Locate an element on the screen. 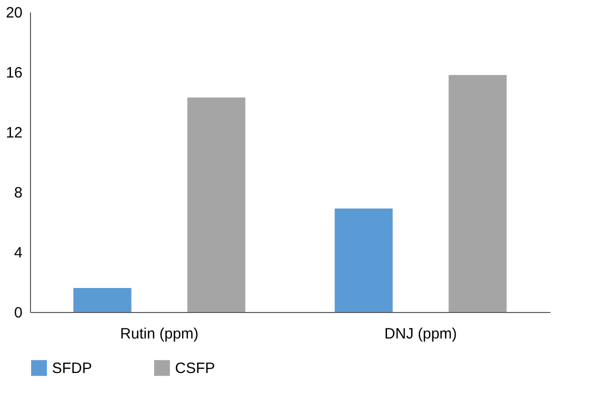 This screenshot has height=412, width=603. y-tick-label: 8 is located at coordinates (18, 193).